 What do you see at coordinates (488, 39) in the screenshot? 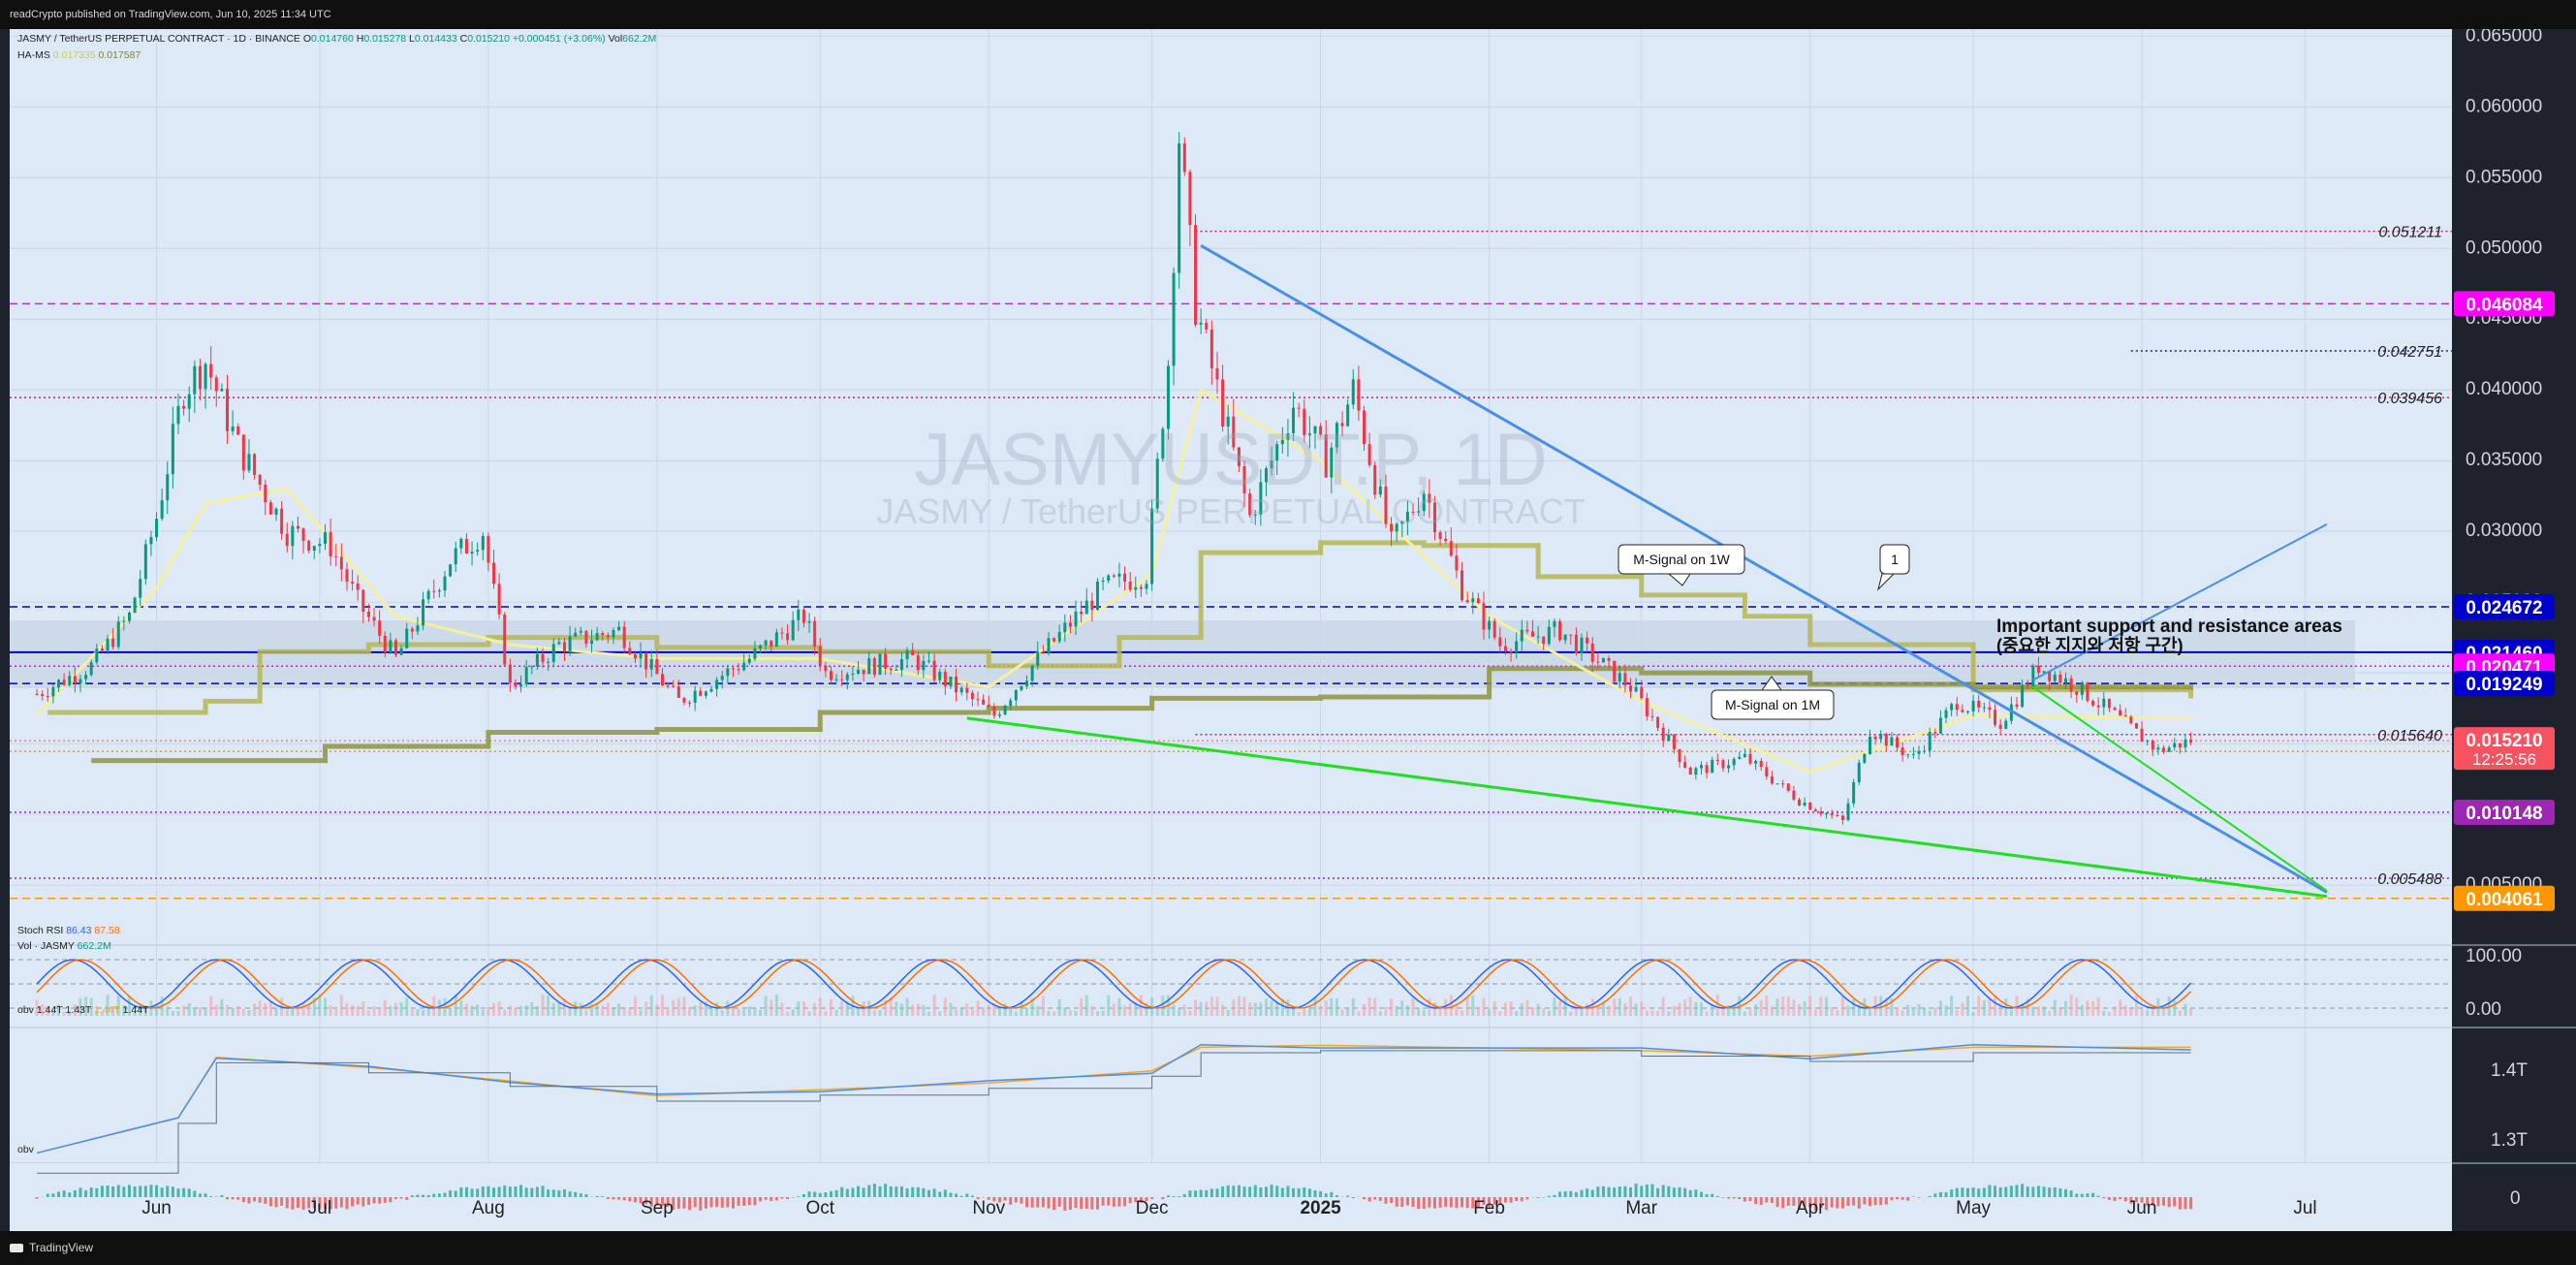
I see `ohlc-close: 0.015210` at bounding box center [488, 39].